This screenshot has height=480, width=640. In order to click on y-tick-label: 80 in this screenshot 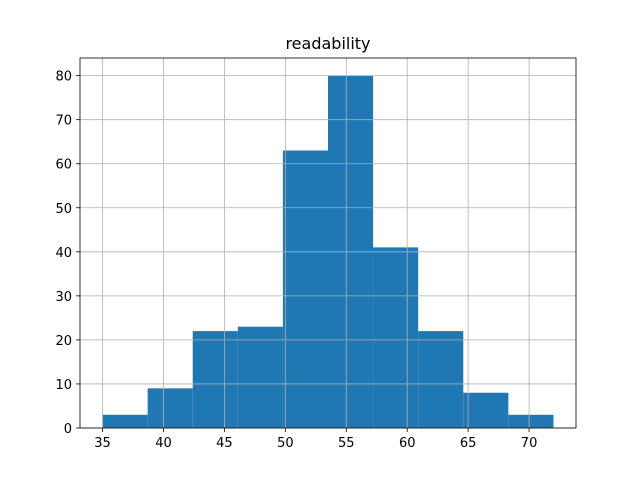, I will do `click(63, 77)`.